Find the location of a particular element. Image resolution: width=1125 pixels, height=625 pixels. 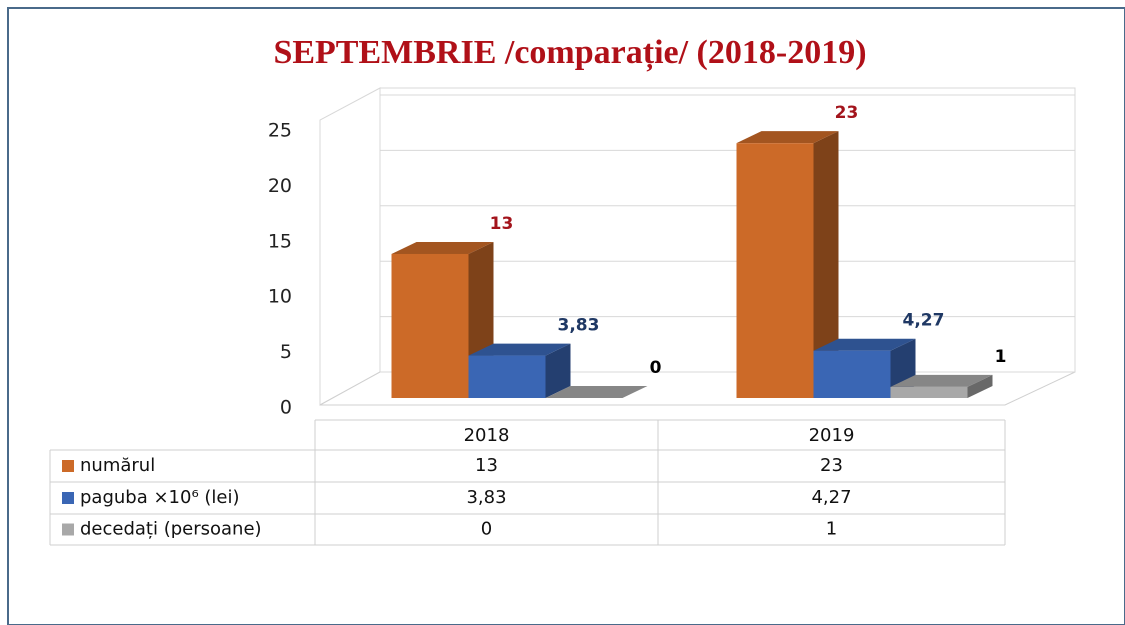

y-tick-label: 25 is located at coordinates (280, 131).